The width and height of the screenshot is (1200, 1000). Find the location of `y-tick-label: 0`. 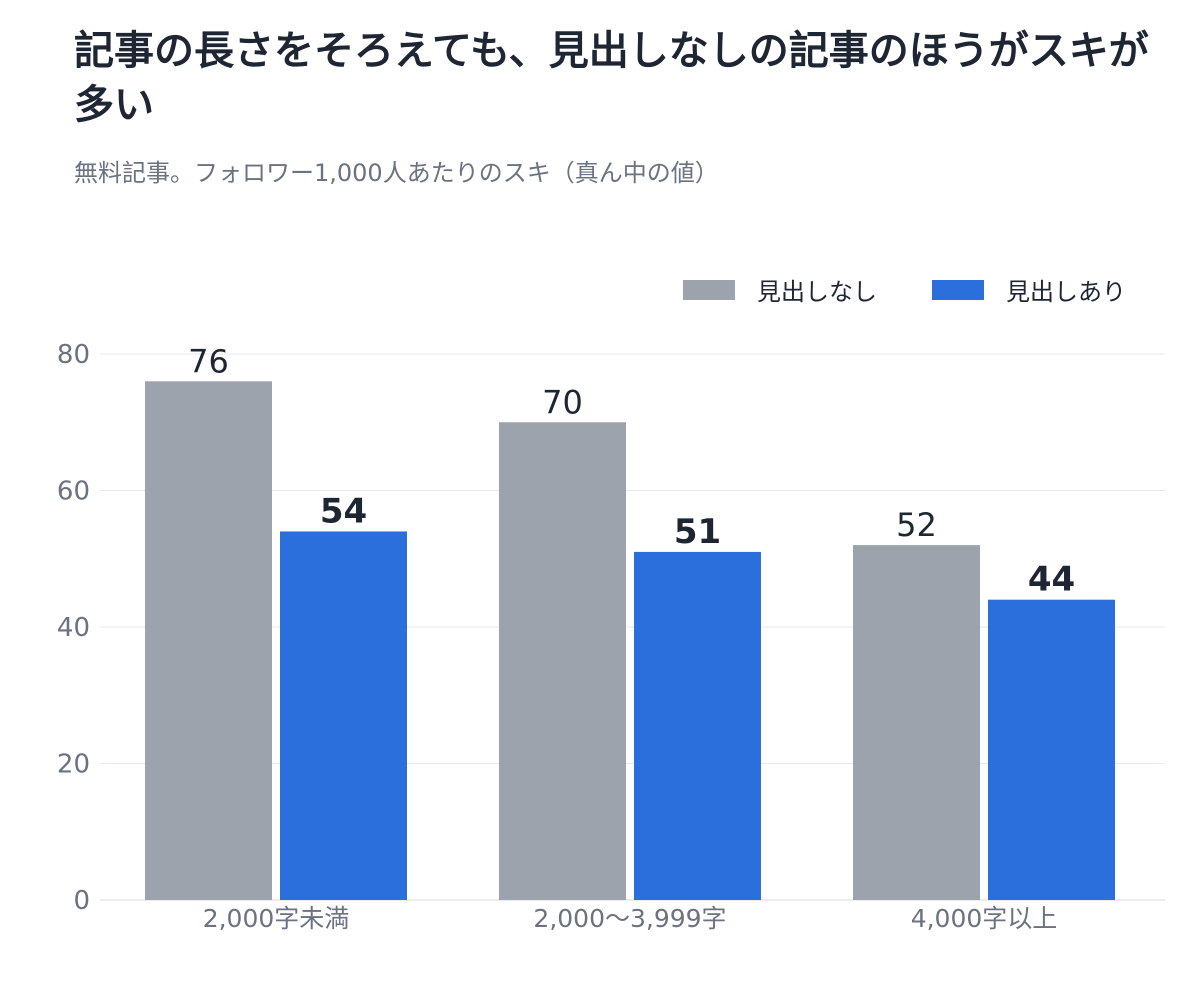

y-tick-label: 0 is located at coordinates (81, 901).